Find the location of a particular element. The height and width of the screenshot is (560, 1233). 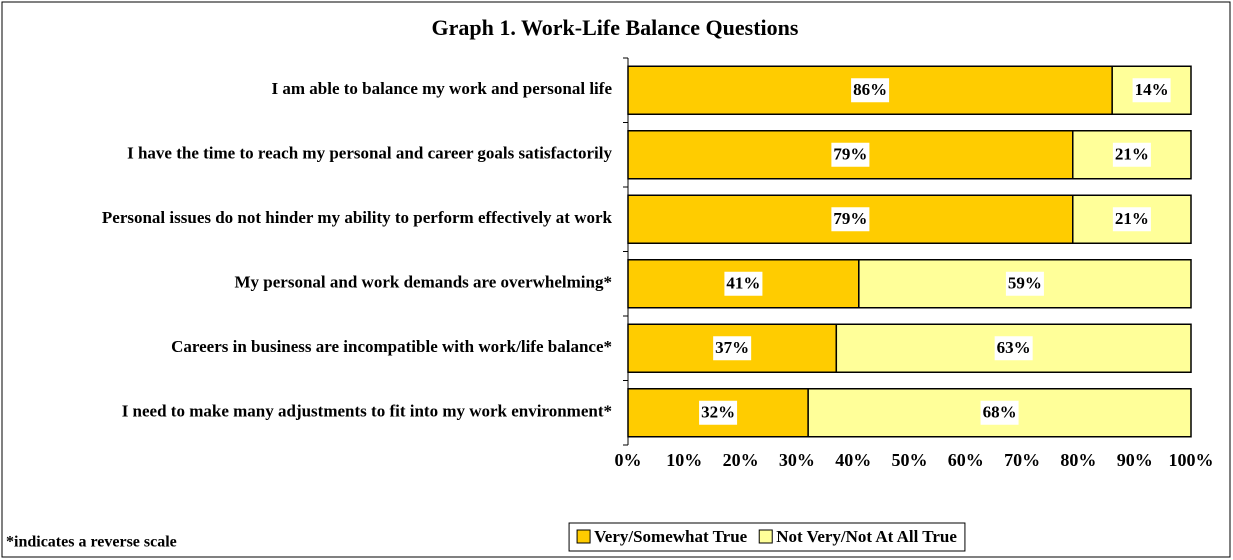

value-label: 68% is located at coordinates (1000, 412).